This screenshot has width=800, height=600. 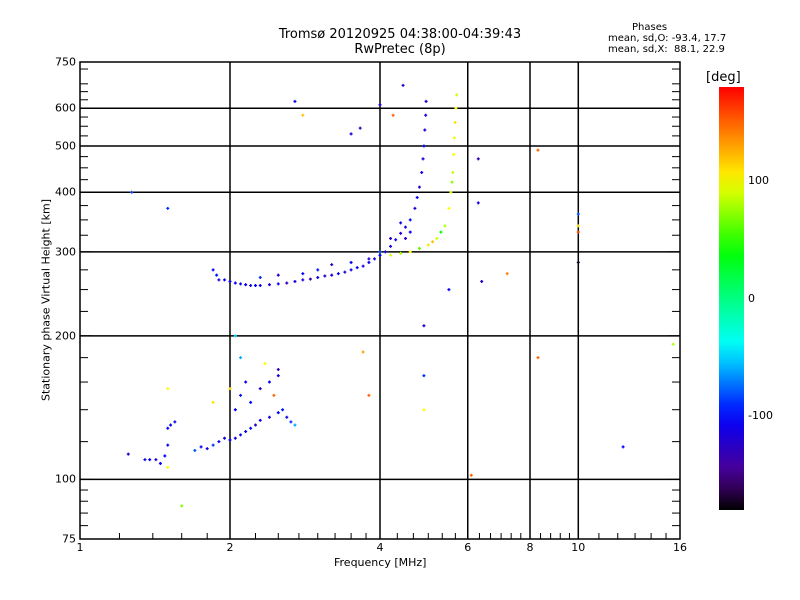 What do you see at coordinates (751, 298) in the screenshot?
I see `colorbar-tick-label: 0` at bounding box center [751, 298].